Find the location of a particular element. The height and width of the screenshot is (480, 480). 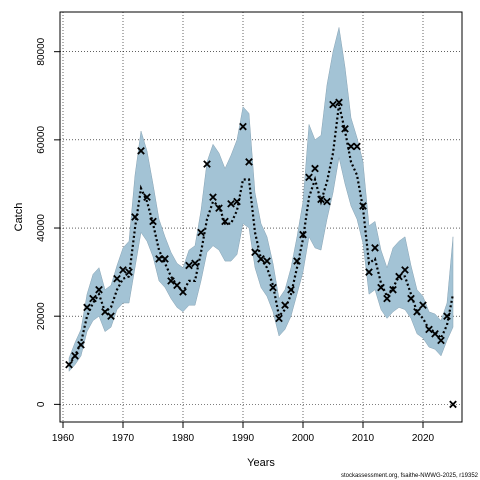

x-tick-label: 2010 is located at coordinates (363, 438).